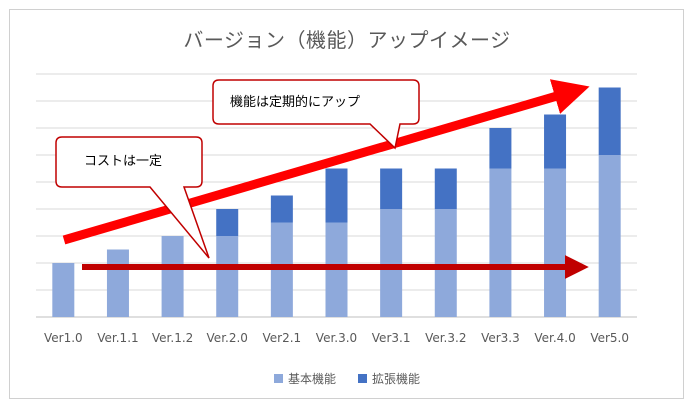  I want to click on x-tick-label: Ver.1.2, so click(172, 338).